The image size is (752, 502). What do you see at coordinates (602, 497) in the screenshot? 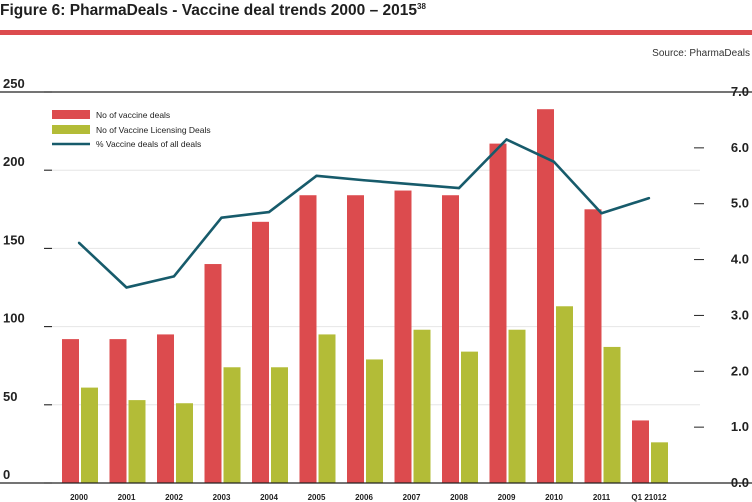
I see `x-tick-label: 2011` at bounding box center [602, 497].